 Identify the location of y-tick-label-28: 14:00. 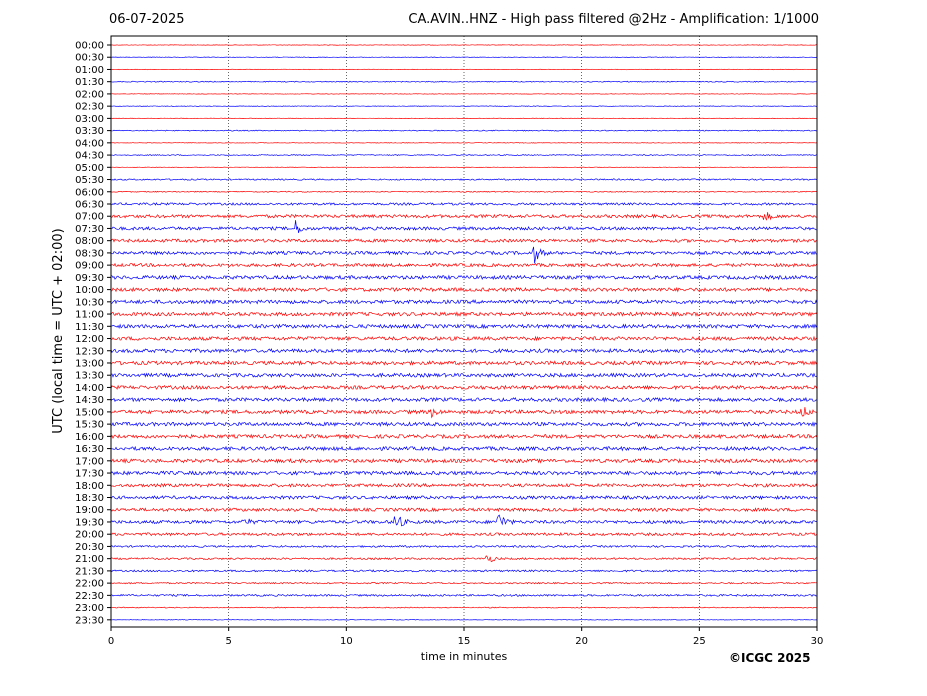
(89, 388).